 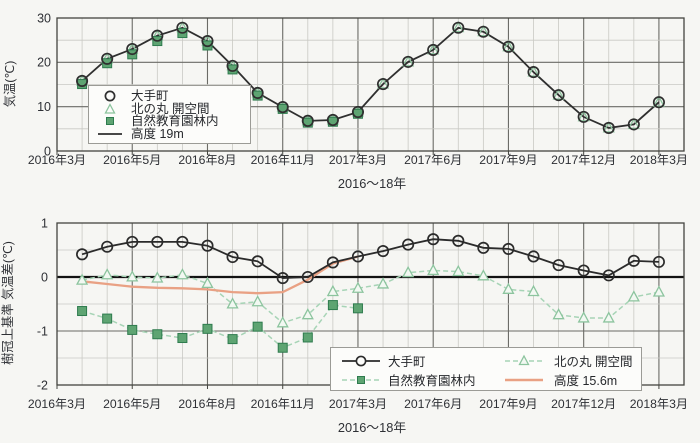 I want to click on x-tick-label: 2016年5月, so click(x=132, y=404).